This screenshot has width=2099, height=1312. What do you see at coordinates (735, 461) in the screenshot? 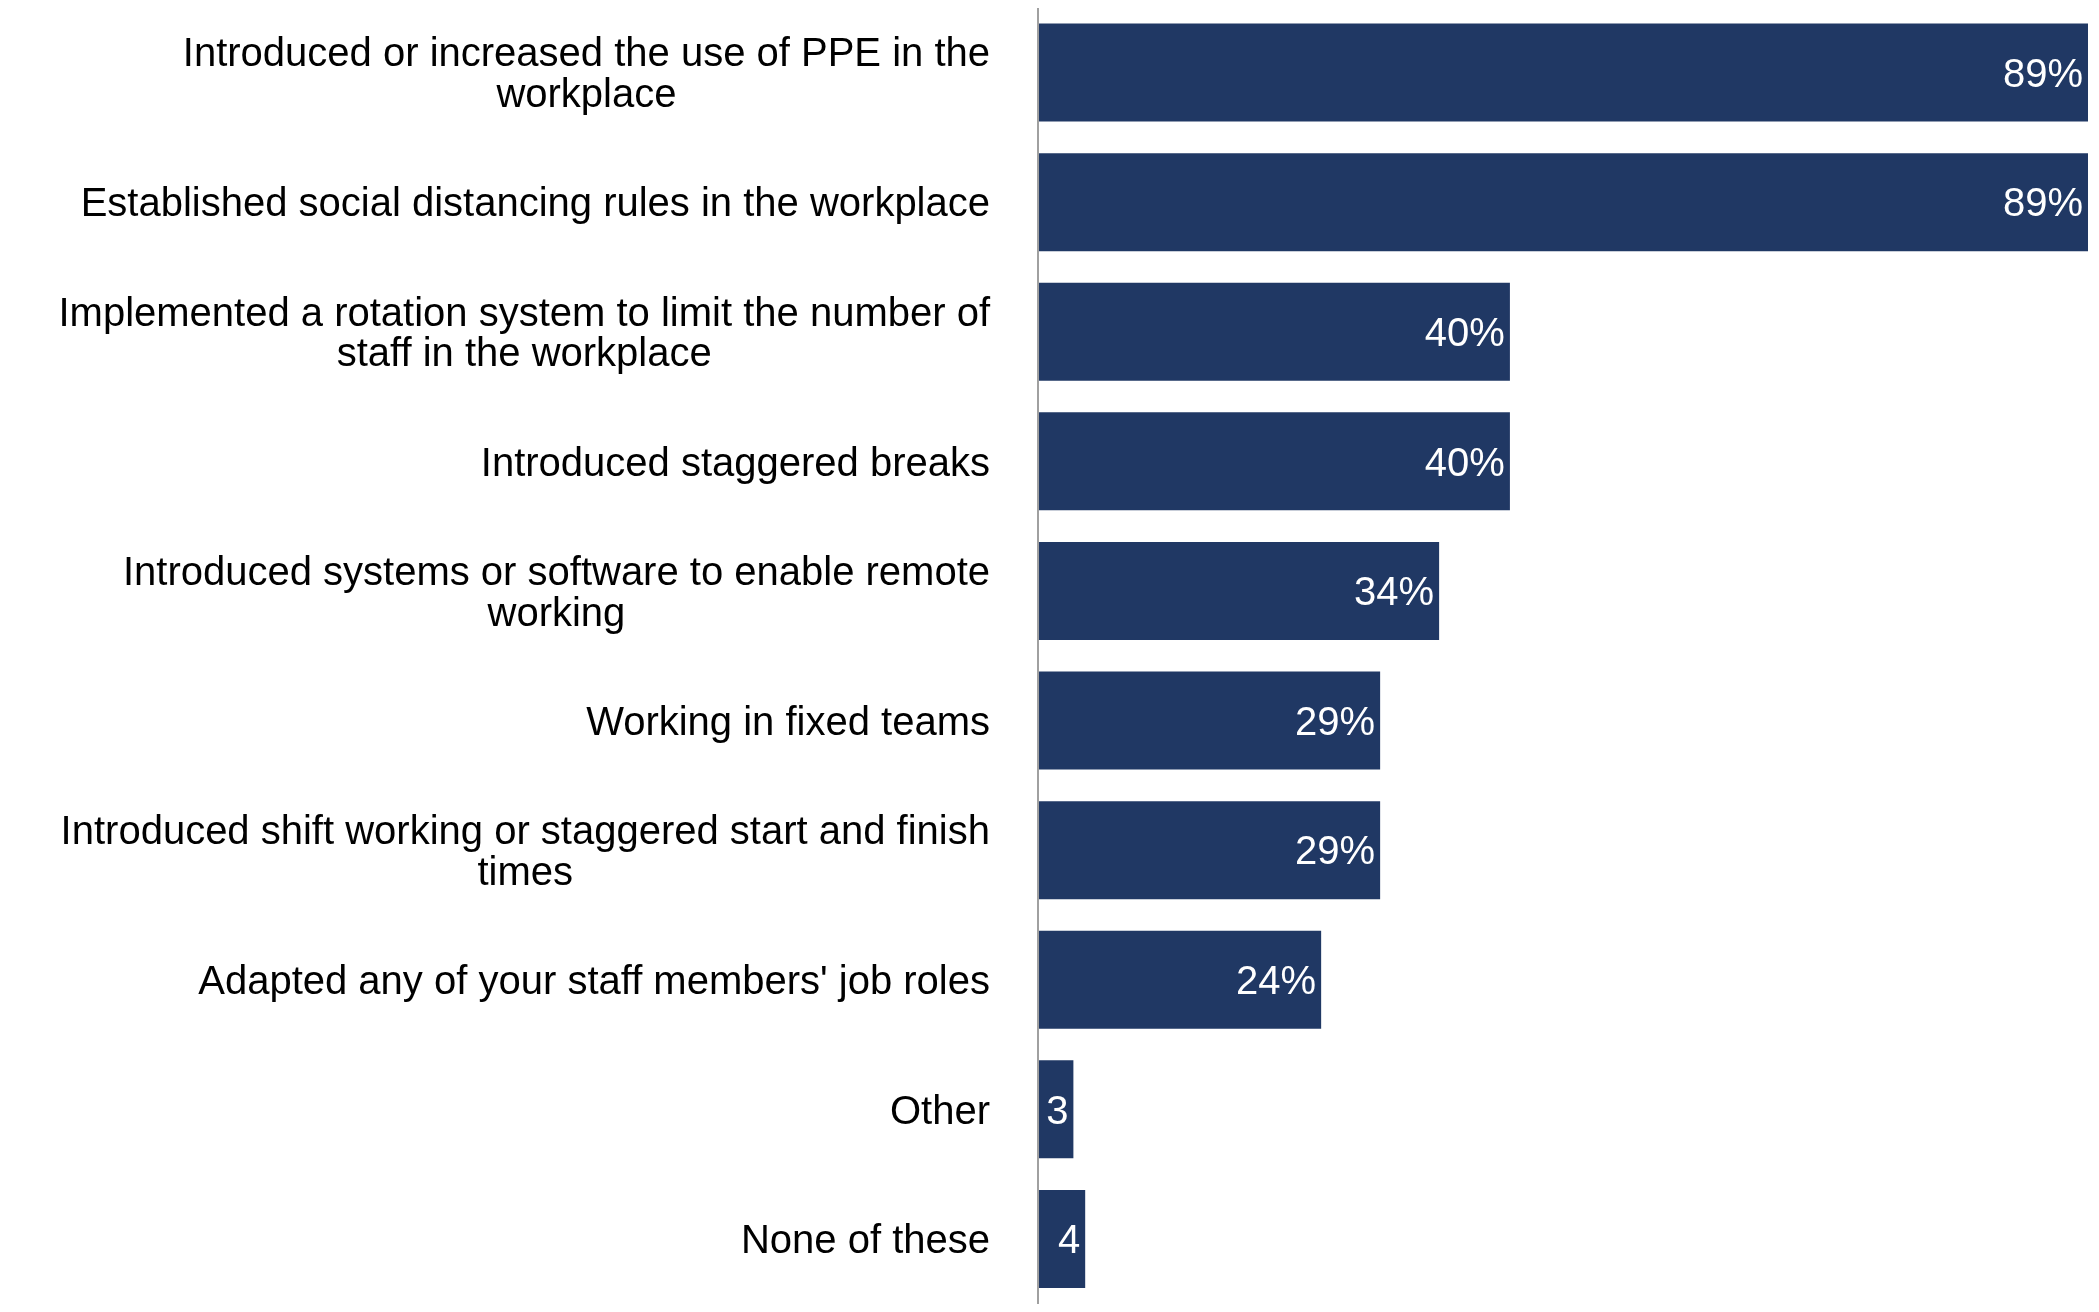
I see `y-tick-label: Introduced staggered breaks` at bounding box center [735, 461].